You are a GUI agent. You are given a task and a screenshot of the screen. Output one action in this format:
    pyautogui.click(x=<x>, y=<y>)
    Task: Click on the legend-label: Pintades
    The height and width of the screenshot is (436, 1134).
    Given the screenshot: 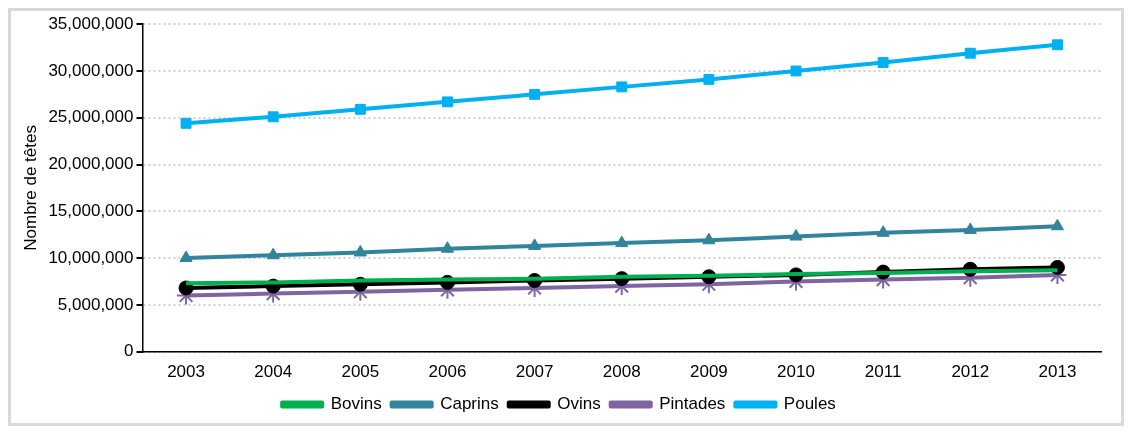 What is the action you would take?
    pyautogui.click(x=692, y=404)
    